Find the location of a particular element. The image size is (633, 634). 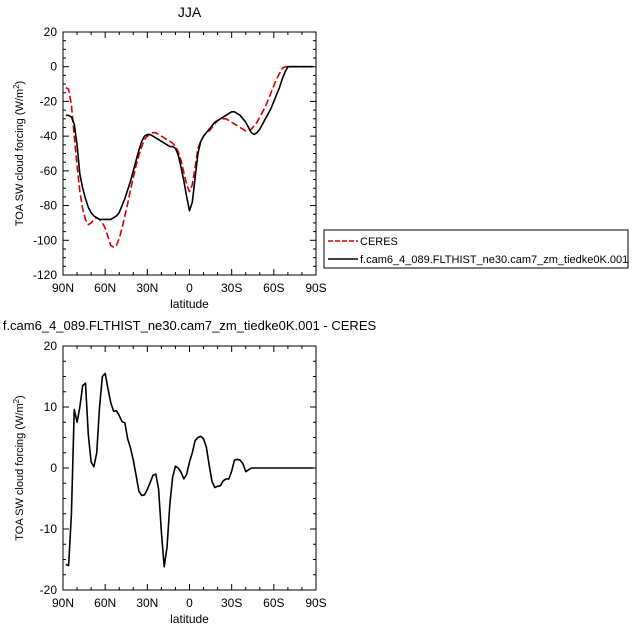

y-tick-label: -40 is located at coordinates (49, 136).